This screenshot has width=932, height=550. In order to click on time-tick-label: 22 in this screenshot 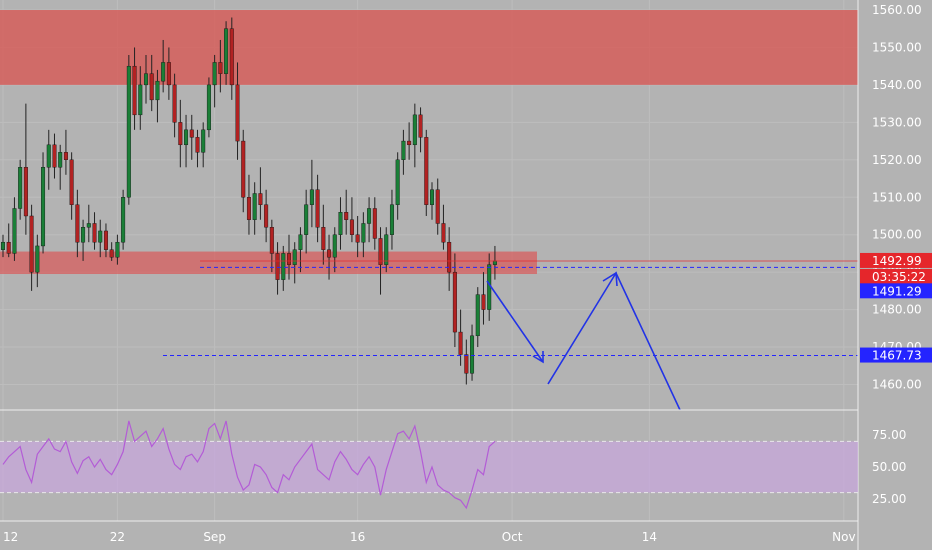, I will do `click(117, 537)`.